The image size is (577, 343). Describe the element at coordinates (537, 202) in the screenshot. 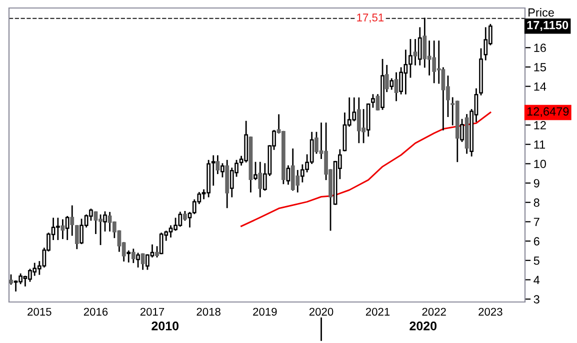

I see `y-tick-label: 8` at that location.